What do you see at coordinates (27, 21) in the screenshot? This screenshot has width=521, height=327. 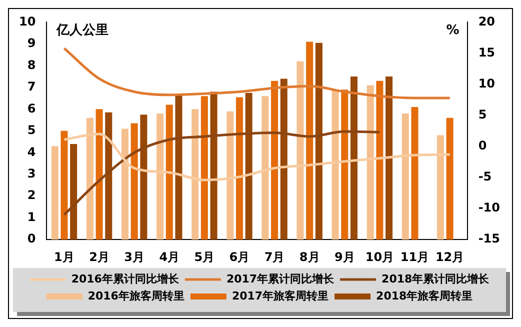 I see `y-tick-label: 10` at bounding box center [27, 21].